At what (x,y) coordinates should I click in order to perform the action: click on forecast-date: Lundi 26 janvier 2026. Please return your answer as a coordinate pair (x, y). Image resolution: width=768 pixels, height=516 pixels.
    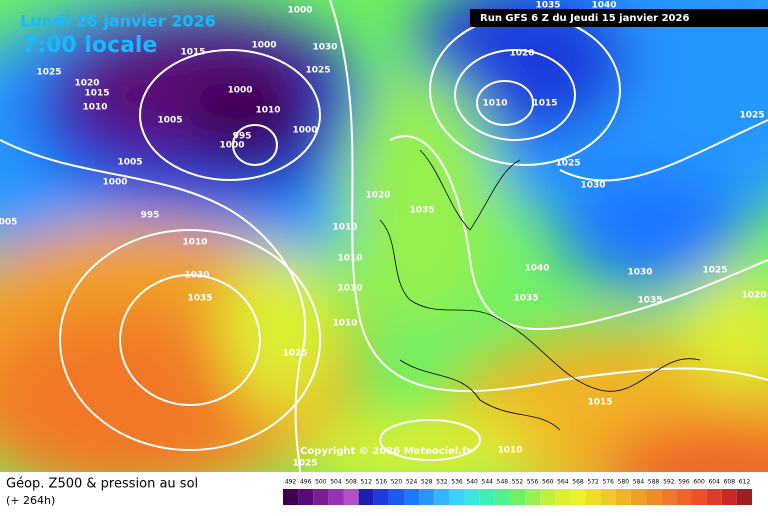
    Looking at the image, I should click on (118, 21).